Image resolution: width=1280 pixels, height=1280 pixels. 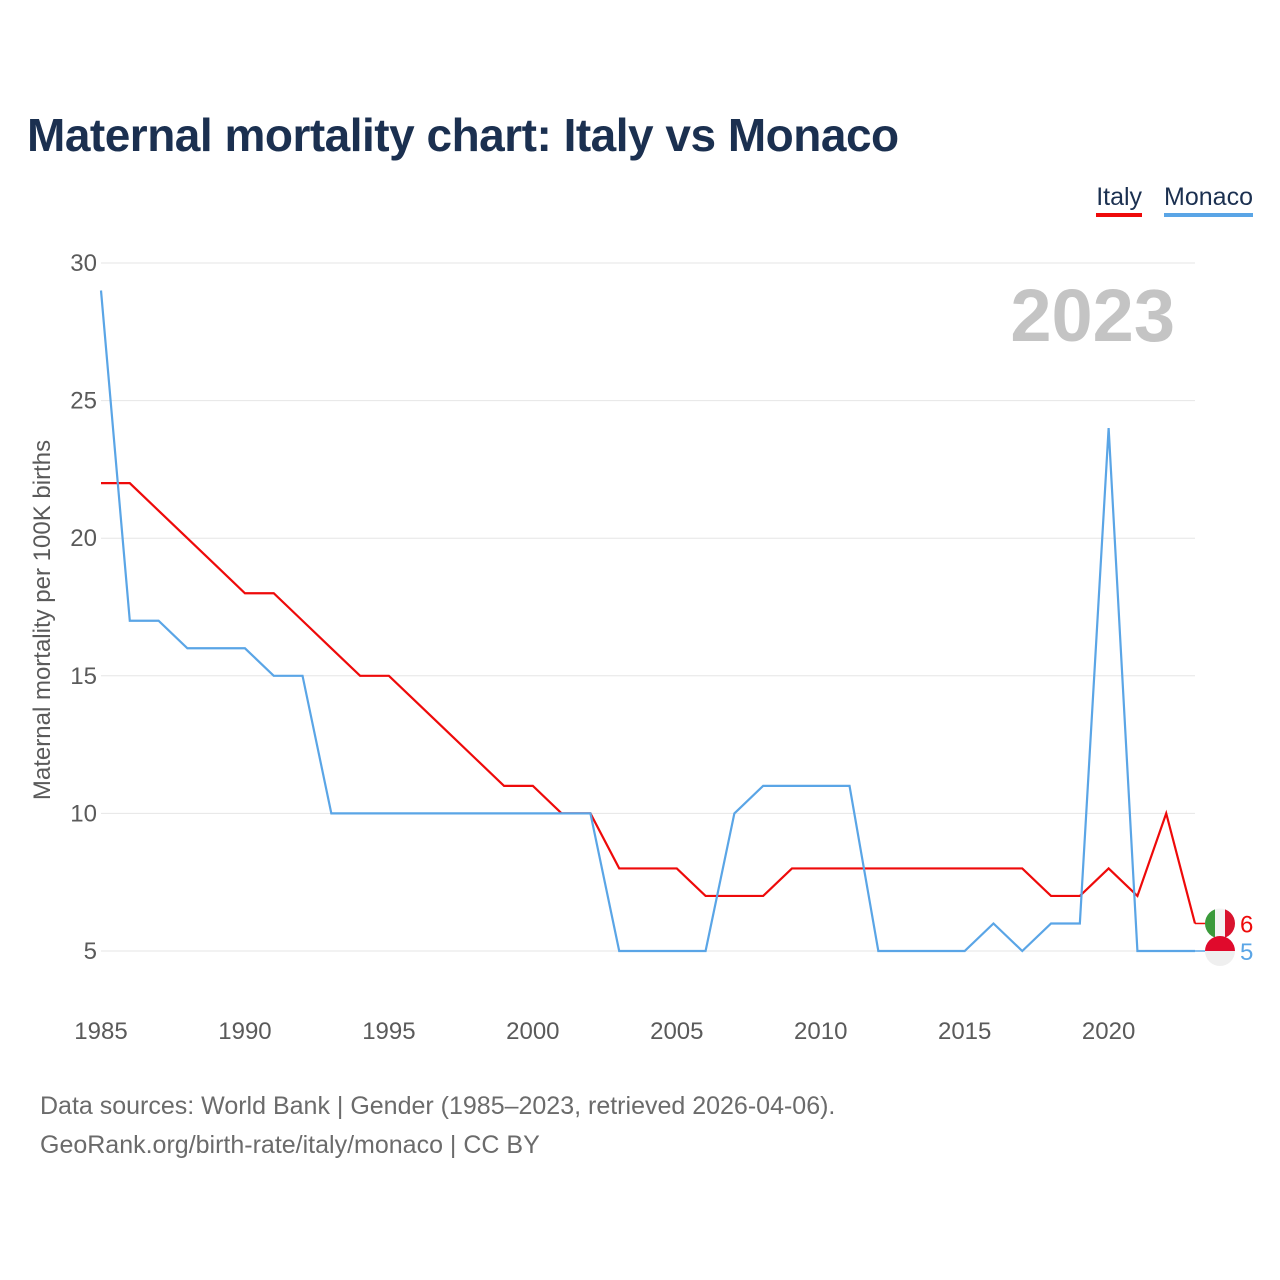 I want to click on legend: Italy Monaco, so click(x=1174, y=200).